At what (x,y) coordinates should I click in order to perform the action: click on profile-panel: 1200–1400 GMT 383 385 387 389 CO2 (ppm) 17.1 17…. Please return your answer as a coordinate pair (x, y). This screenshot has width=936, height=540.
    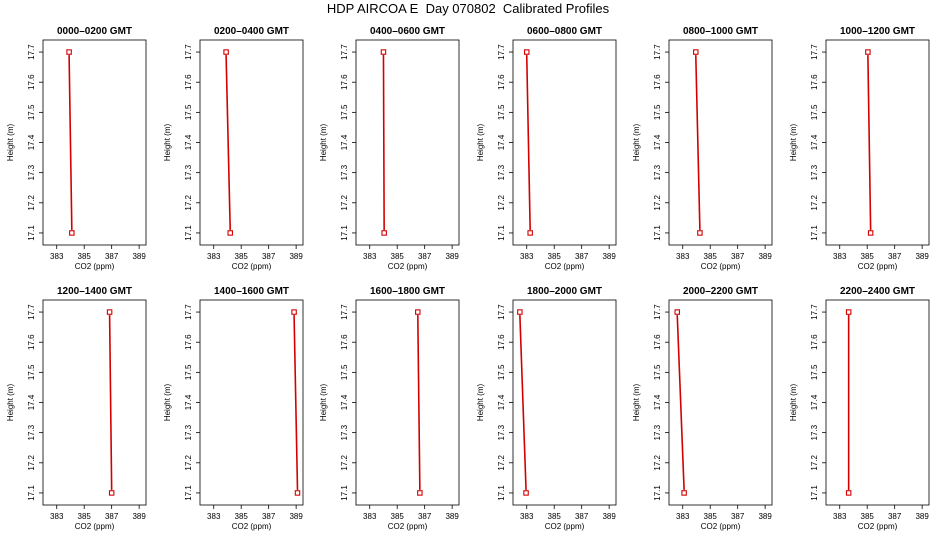
    Looking at the image, I should click on (76, 408).